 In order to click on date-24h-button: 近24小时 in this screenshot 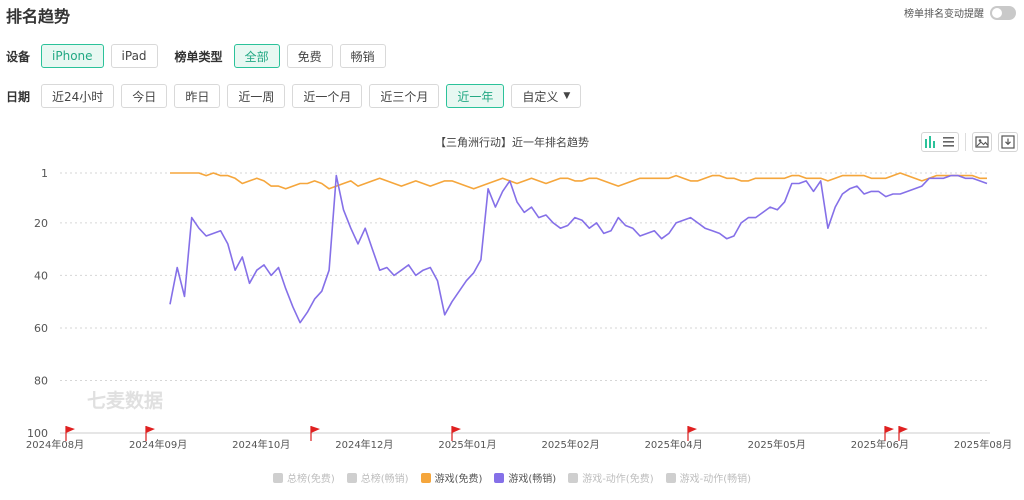, I will do `click(78, 96)`.